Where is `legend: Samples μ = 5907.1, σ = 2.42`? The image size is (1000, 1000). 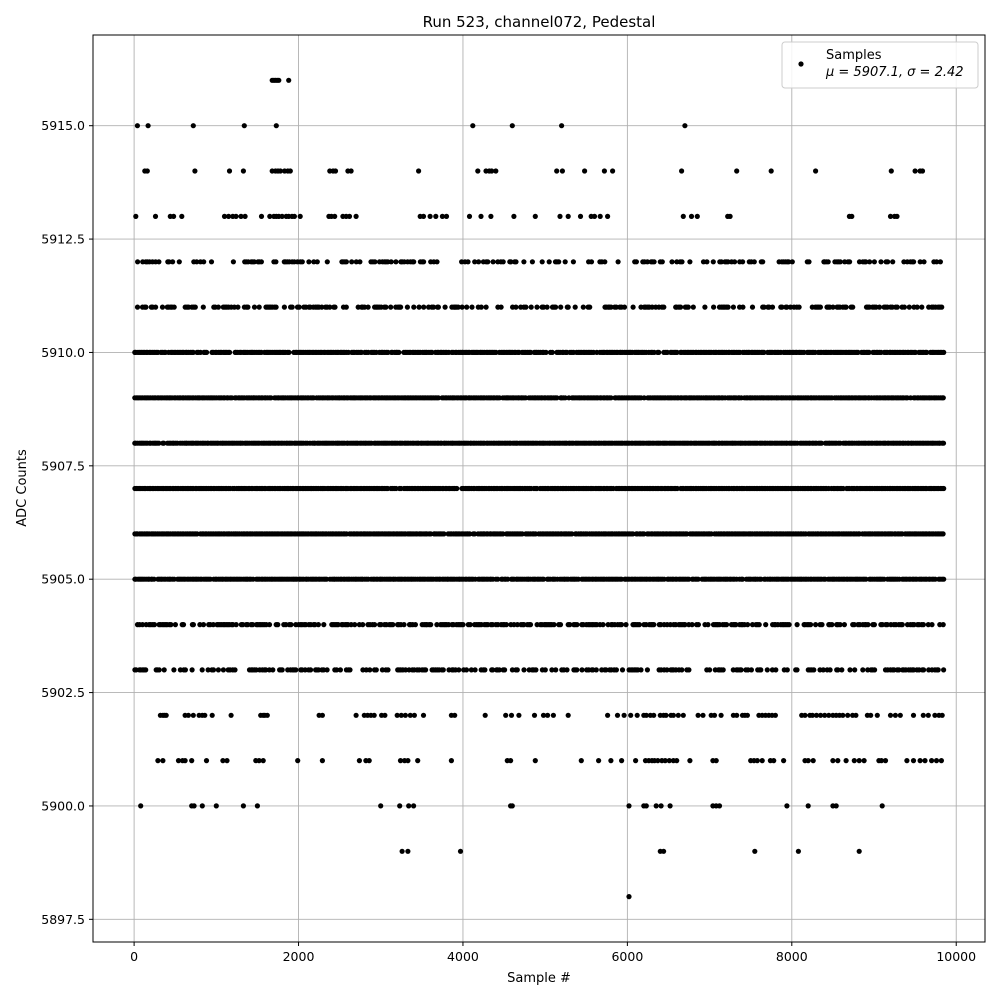
legend: Samples μ = 5907.1, σ = 2.42 is located at coordinates (880, 65).